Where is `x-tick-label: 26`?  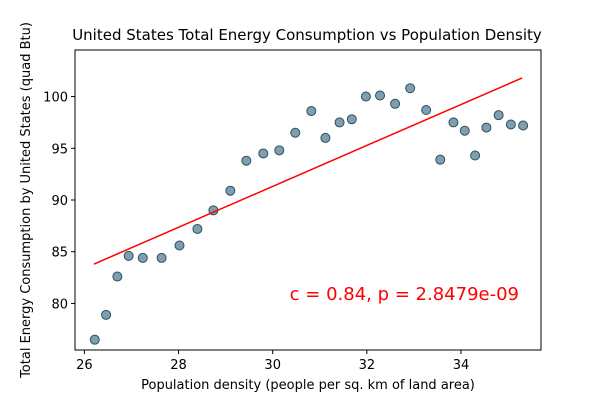 x-tick-label: 26 is located at coordinates (84, 365).